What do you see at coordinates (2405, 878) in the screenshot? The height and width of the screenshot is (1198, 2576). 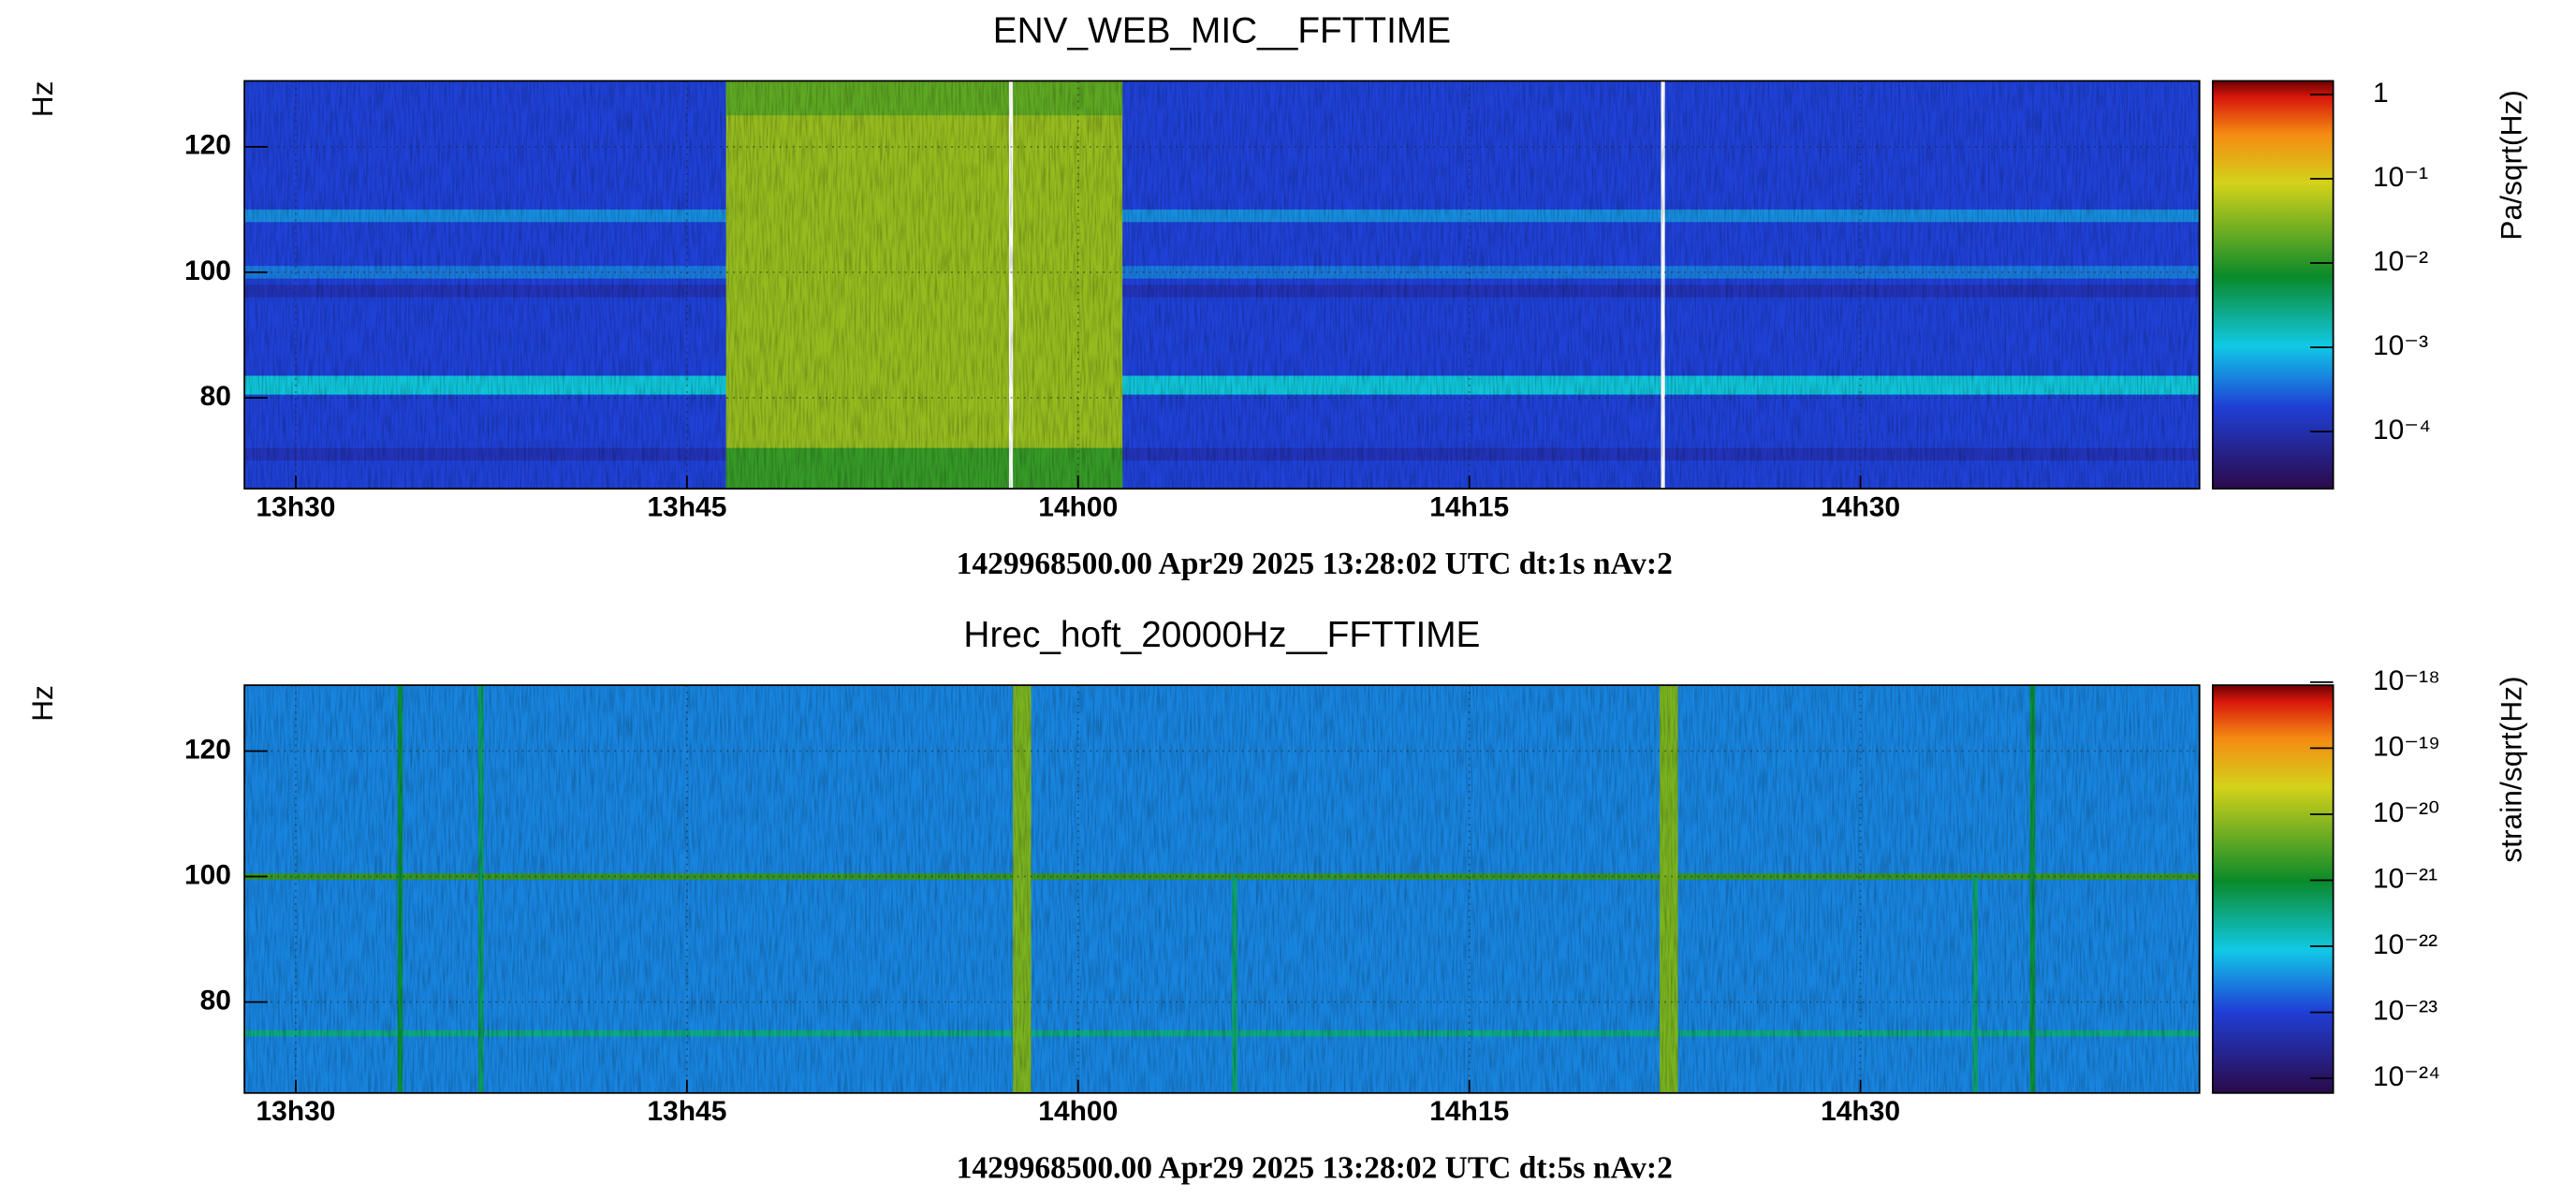 I see `colorbar-tick-label: 10⁻²¹` at bounding box center [2405, 878].